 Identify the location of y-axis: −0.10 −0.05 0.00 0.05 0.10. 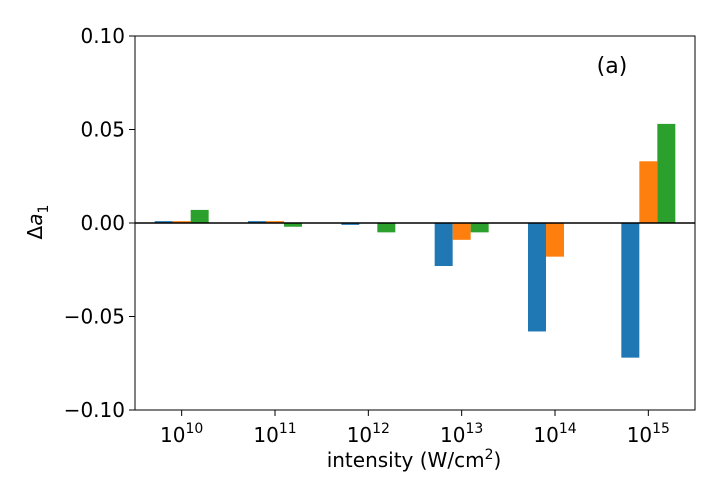
(99, 223).